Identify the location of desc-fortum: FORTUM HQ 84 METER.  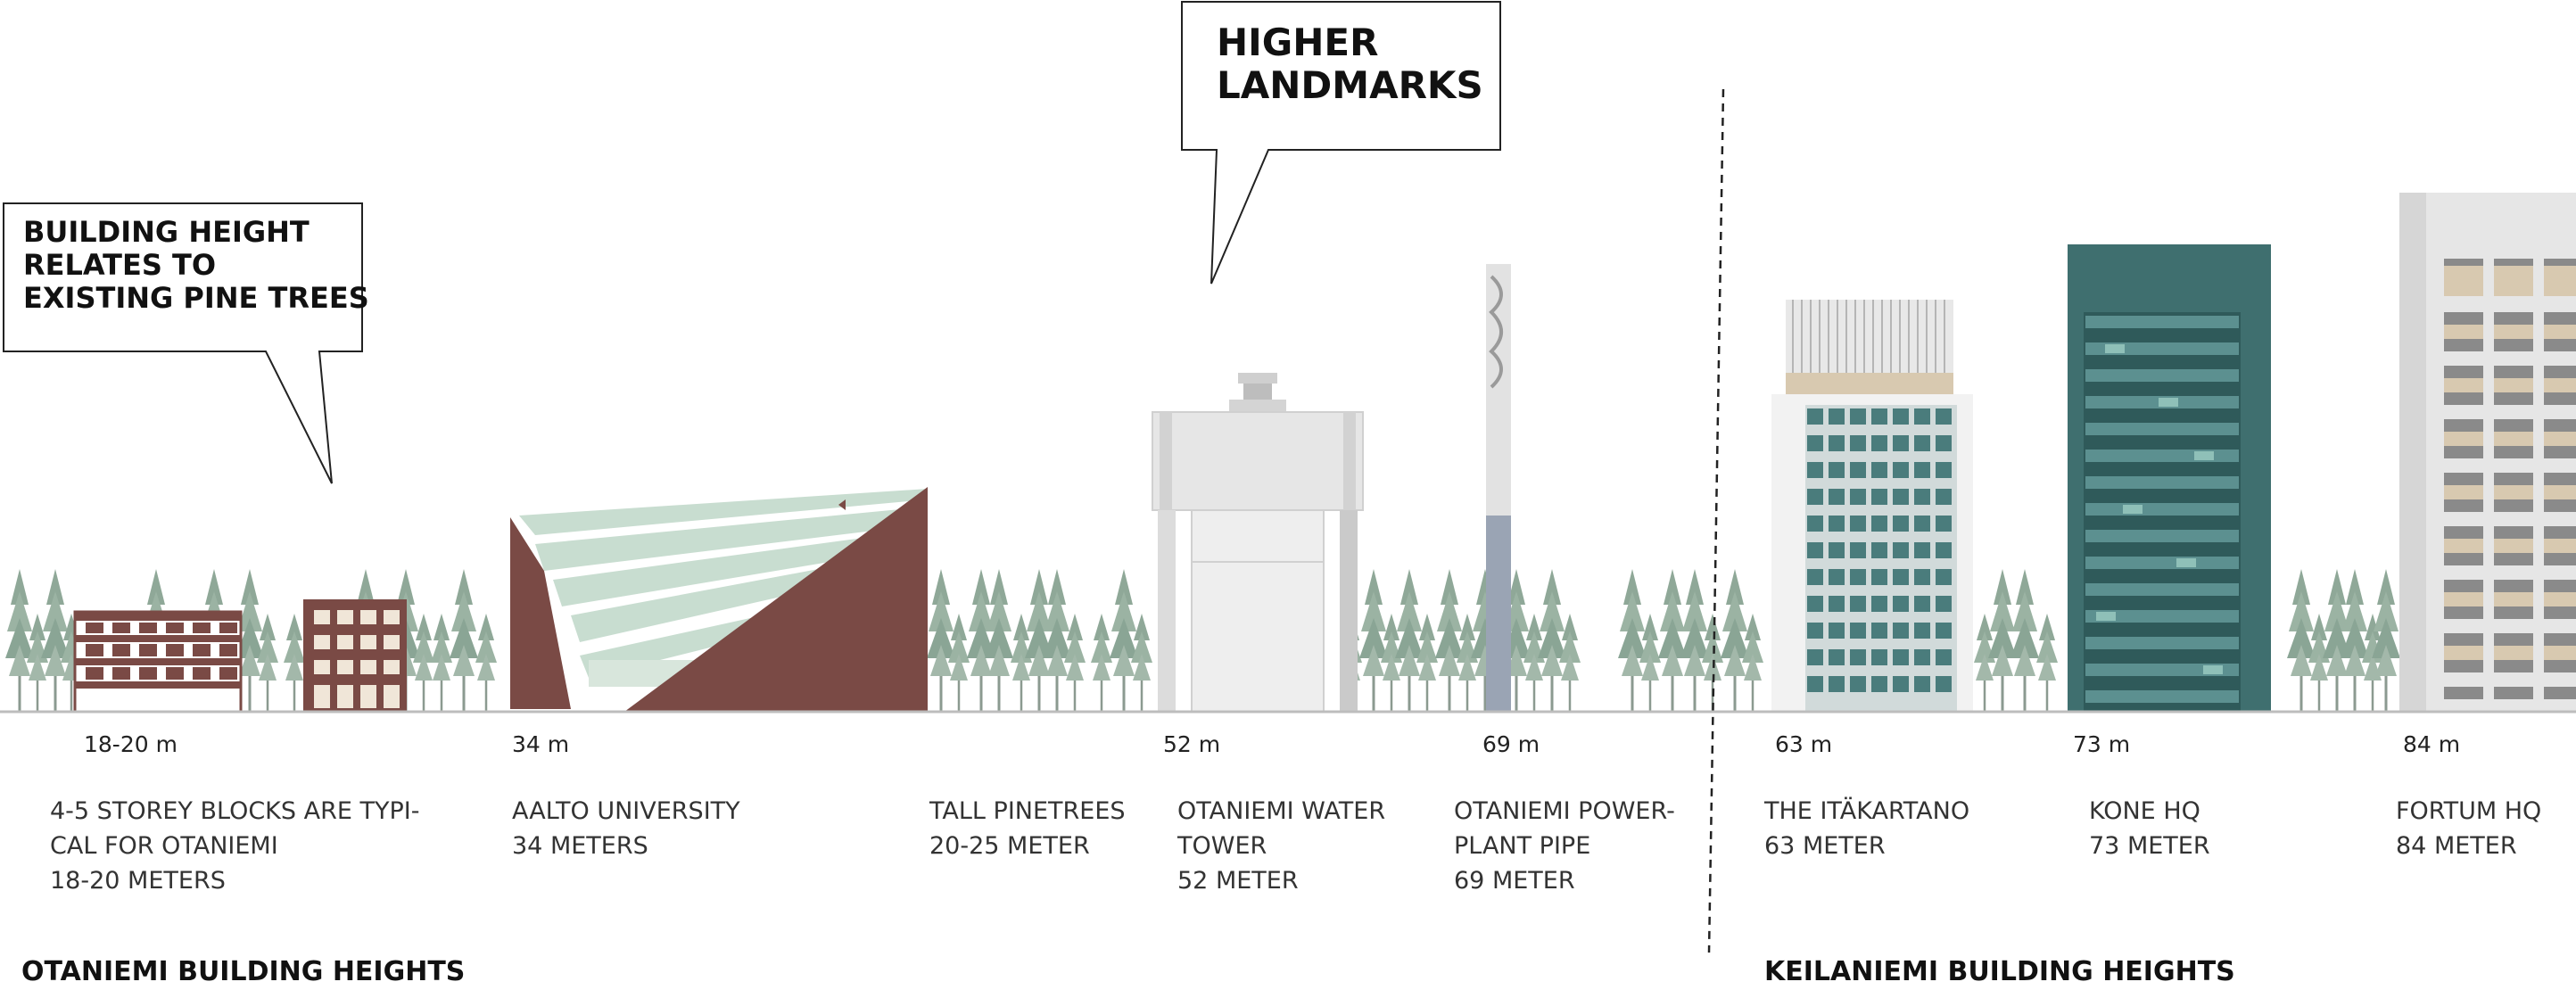
(2468, 828).